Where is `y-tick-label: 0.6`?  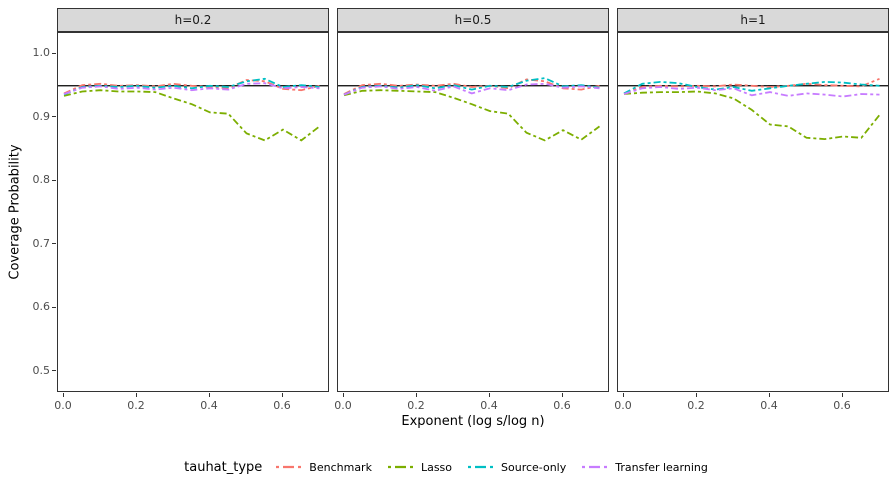 y-tick-label: 0.6 is located at coordinates (41, 306).